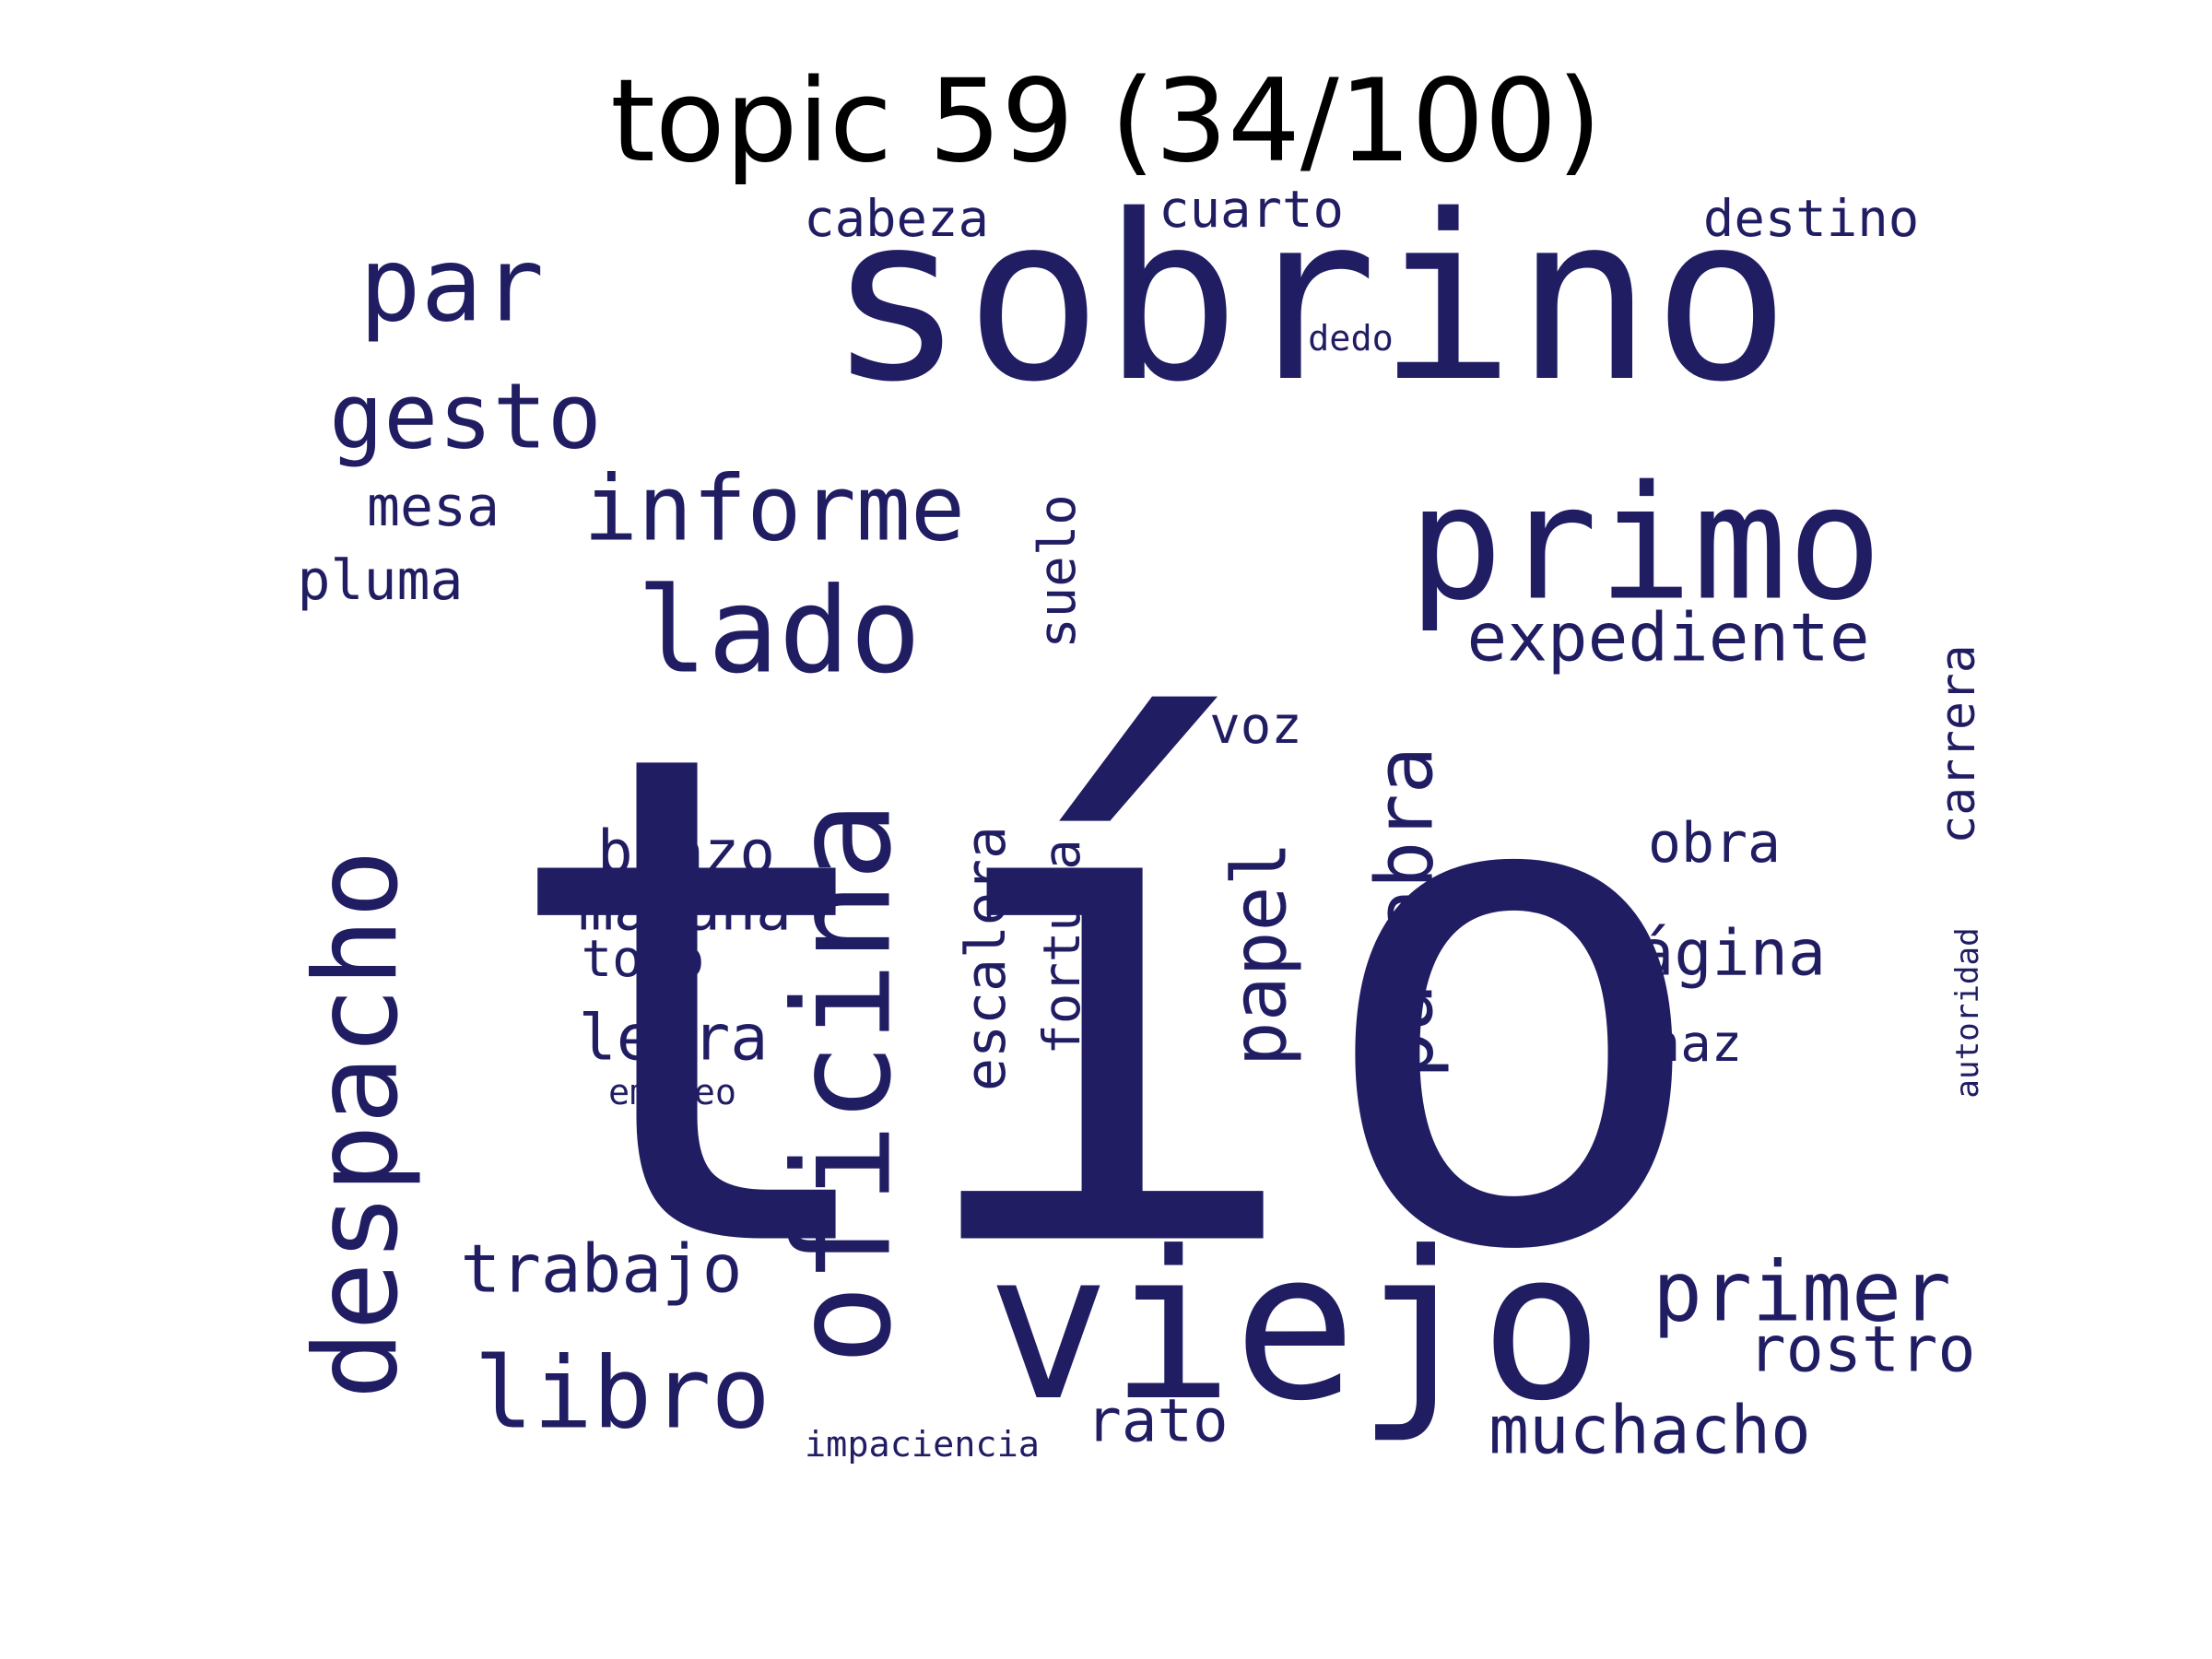  What do you see at coordinates (433, 507) in the screenshot?
I see `cloud-word: mesa` at bounding box center [433, 507].